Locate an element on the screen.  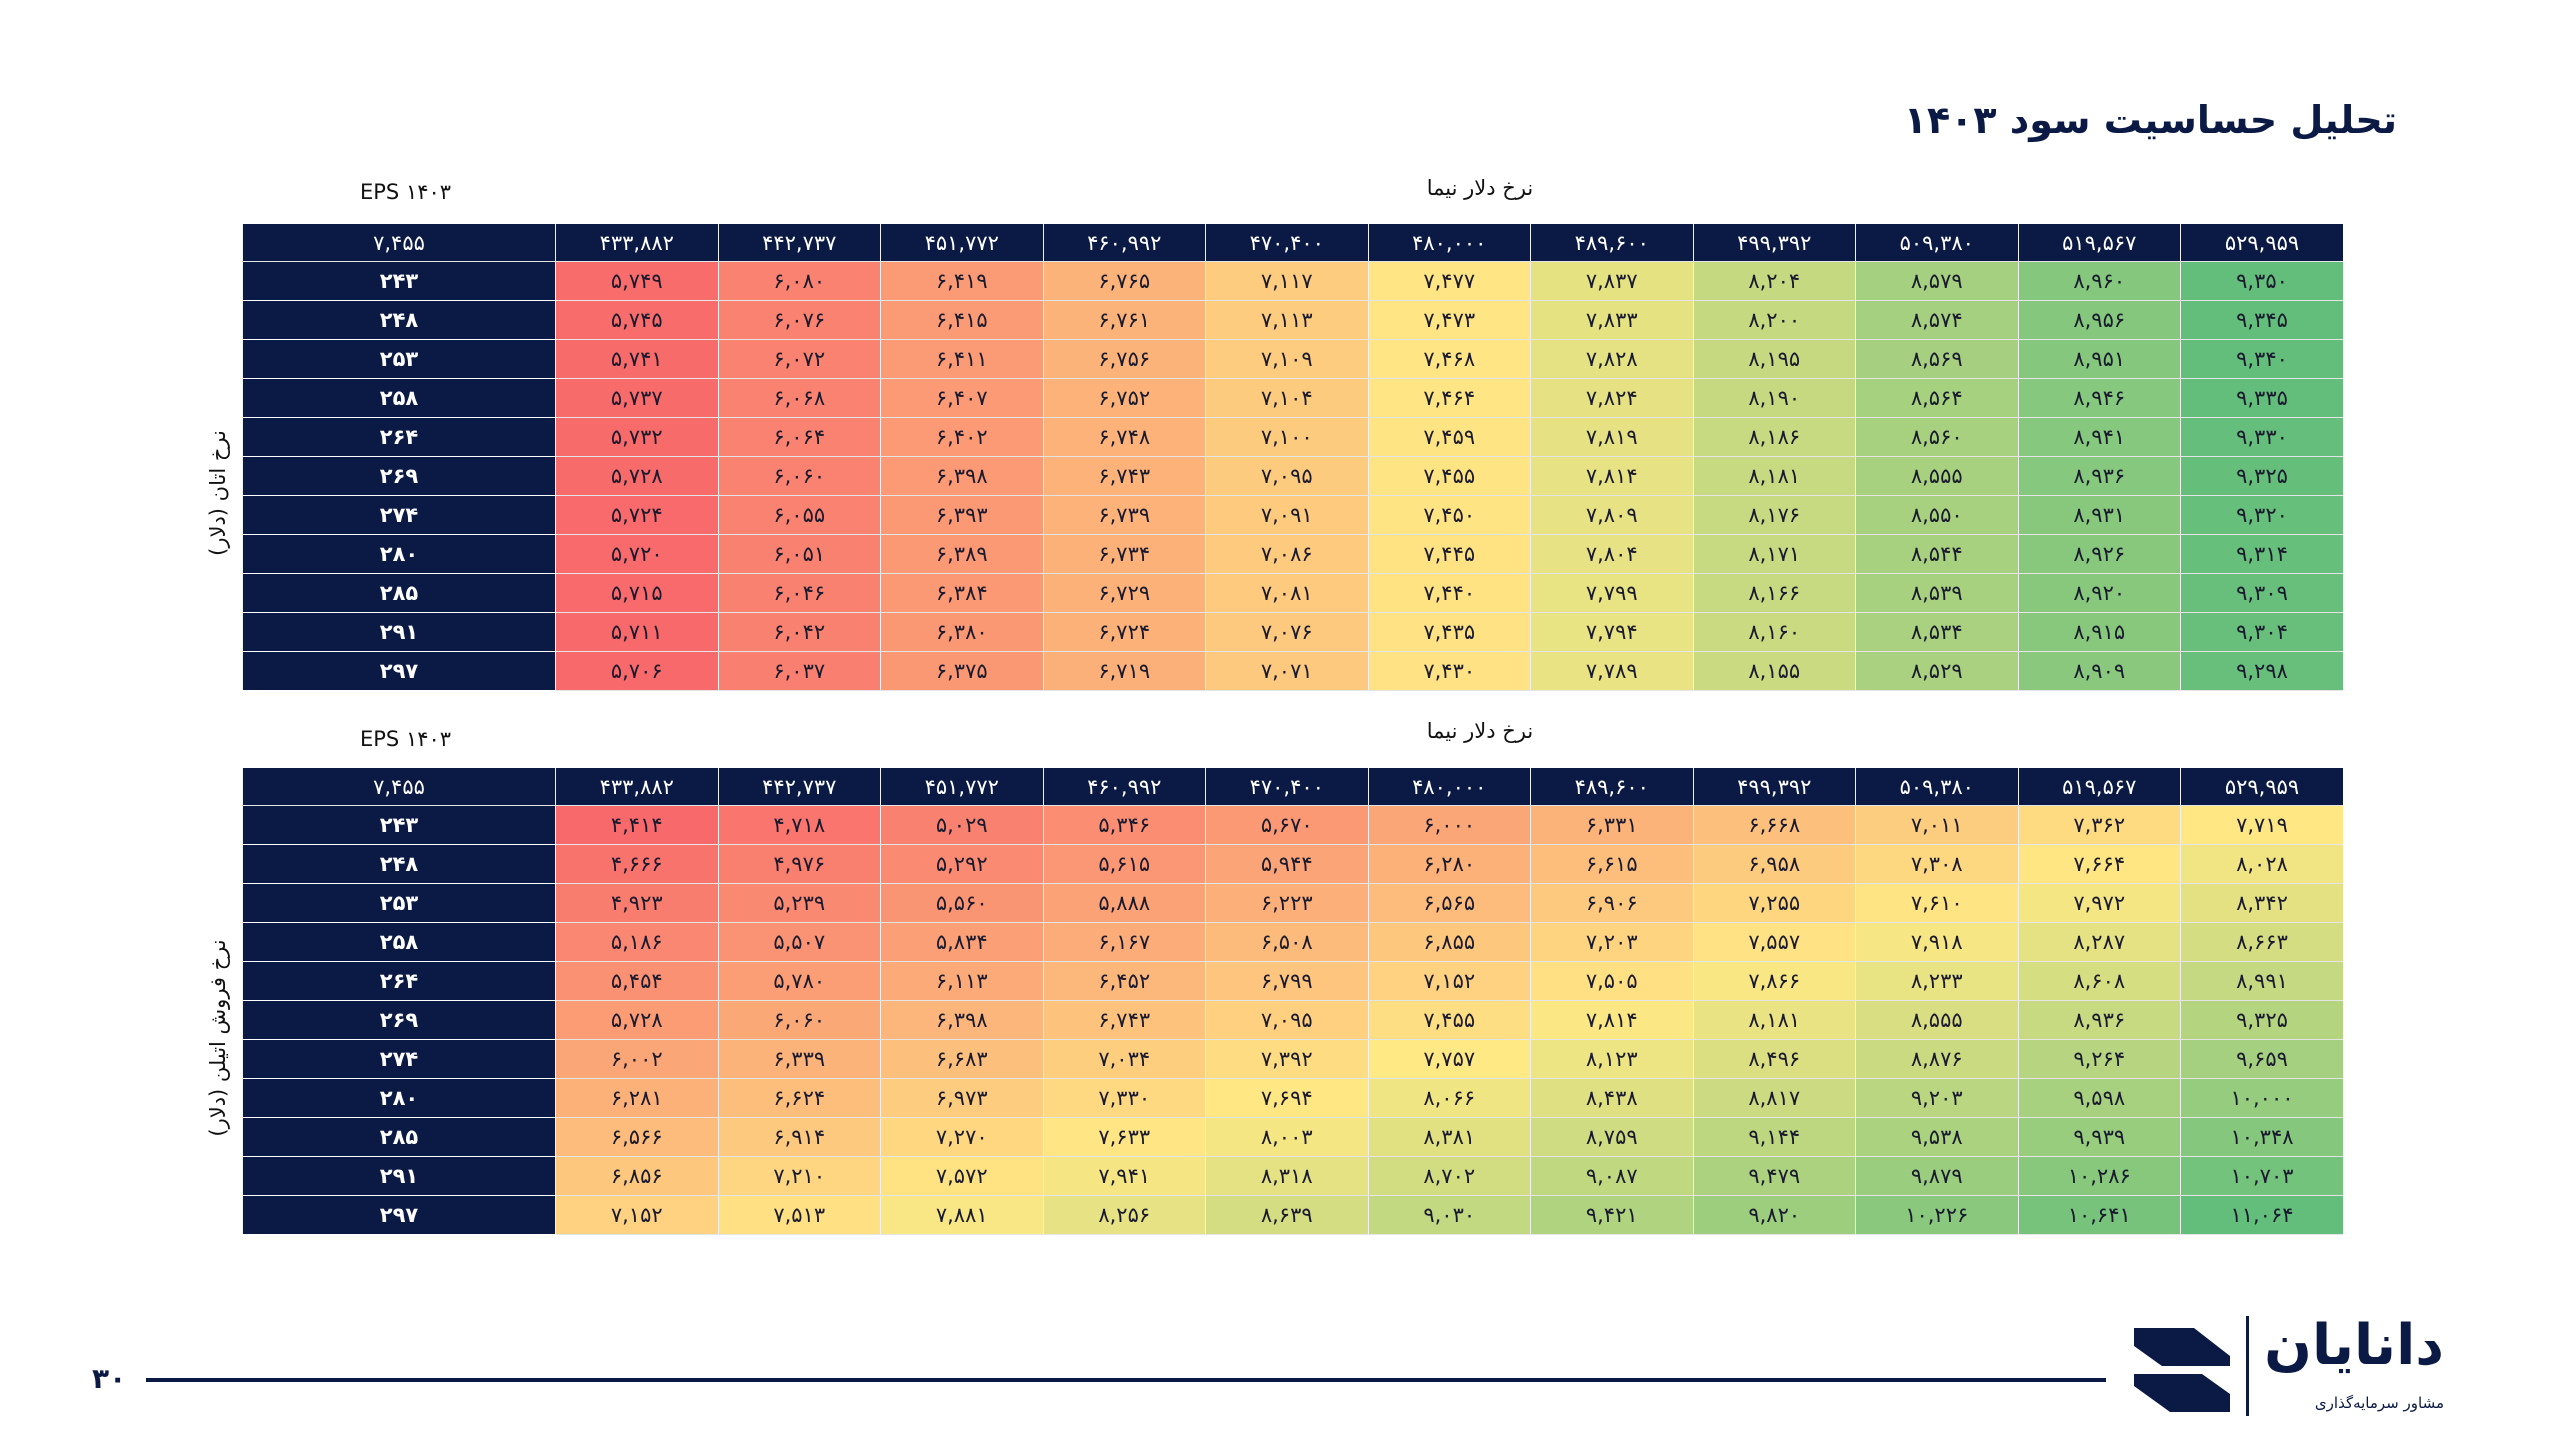
table-cell: ۸,۲۰۰ is located at coordinates (1774, 320).